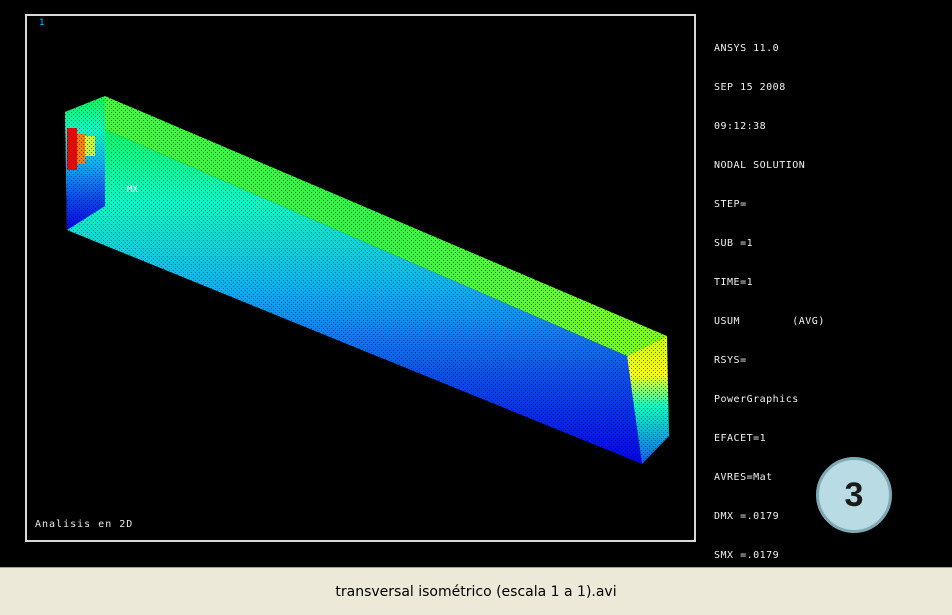 This screenshot has height=615, width=952. I want to click on legend-line: PowerGraphics, so click(756, 399).